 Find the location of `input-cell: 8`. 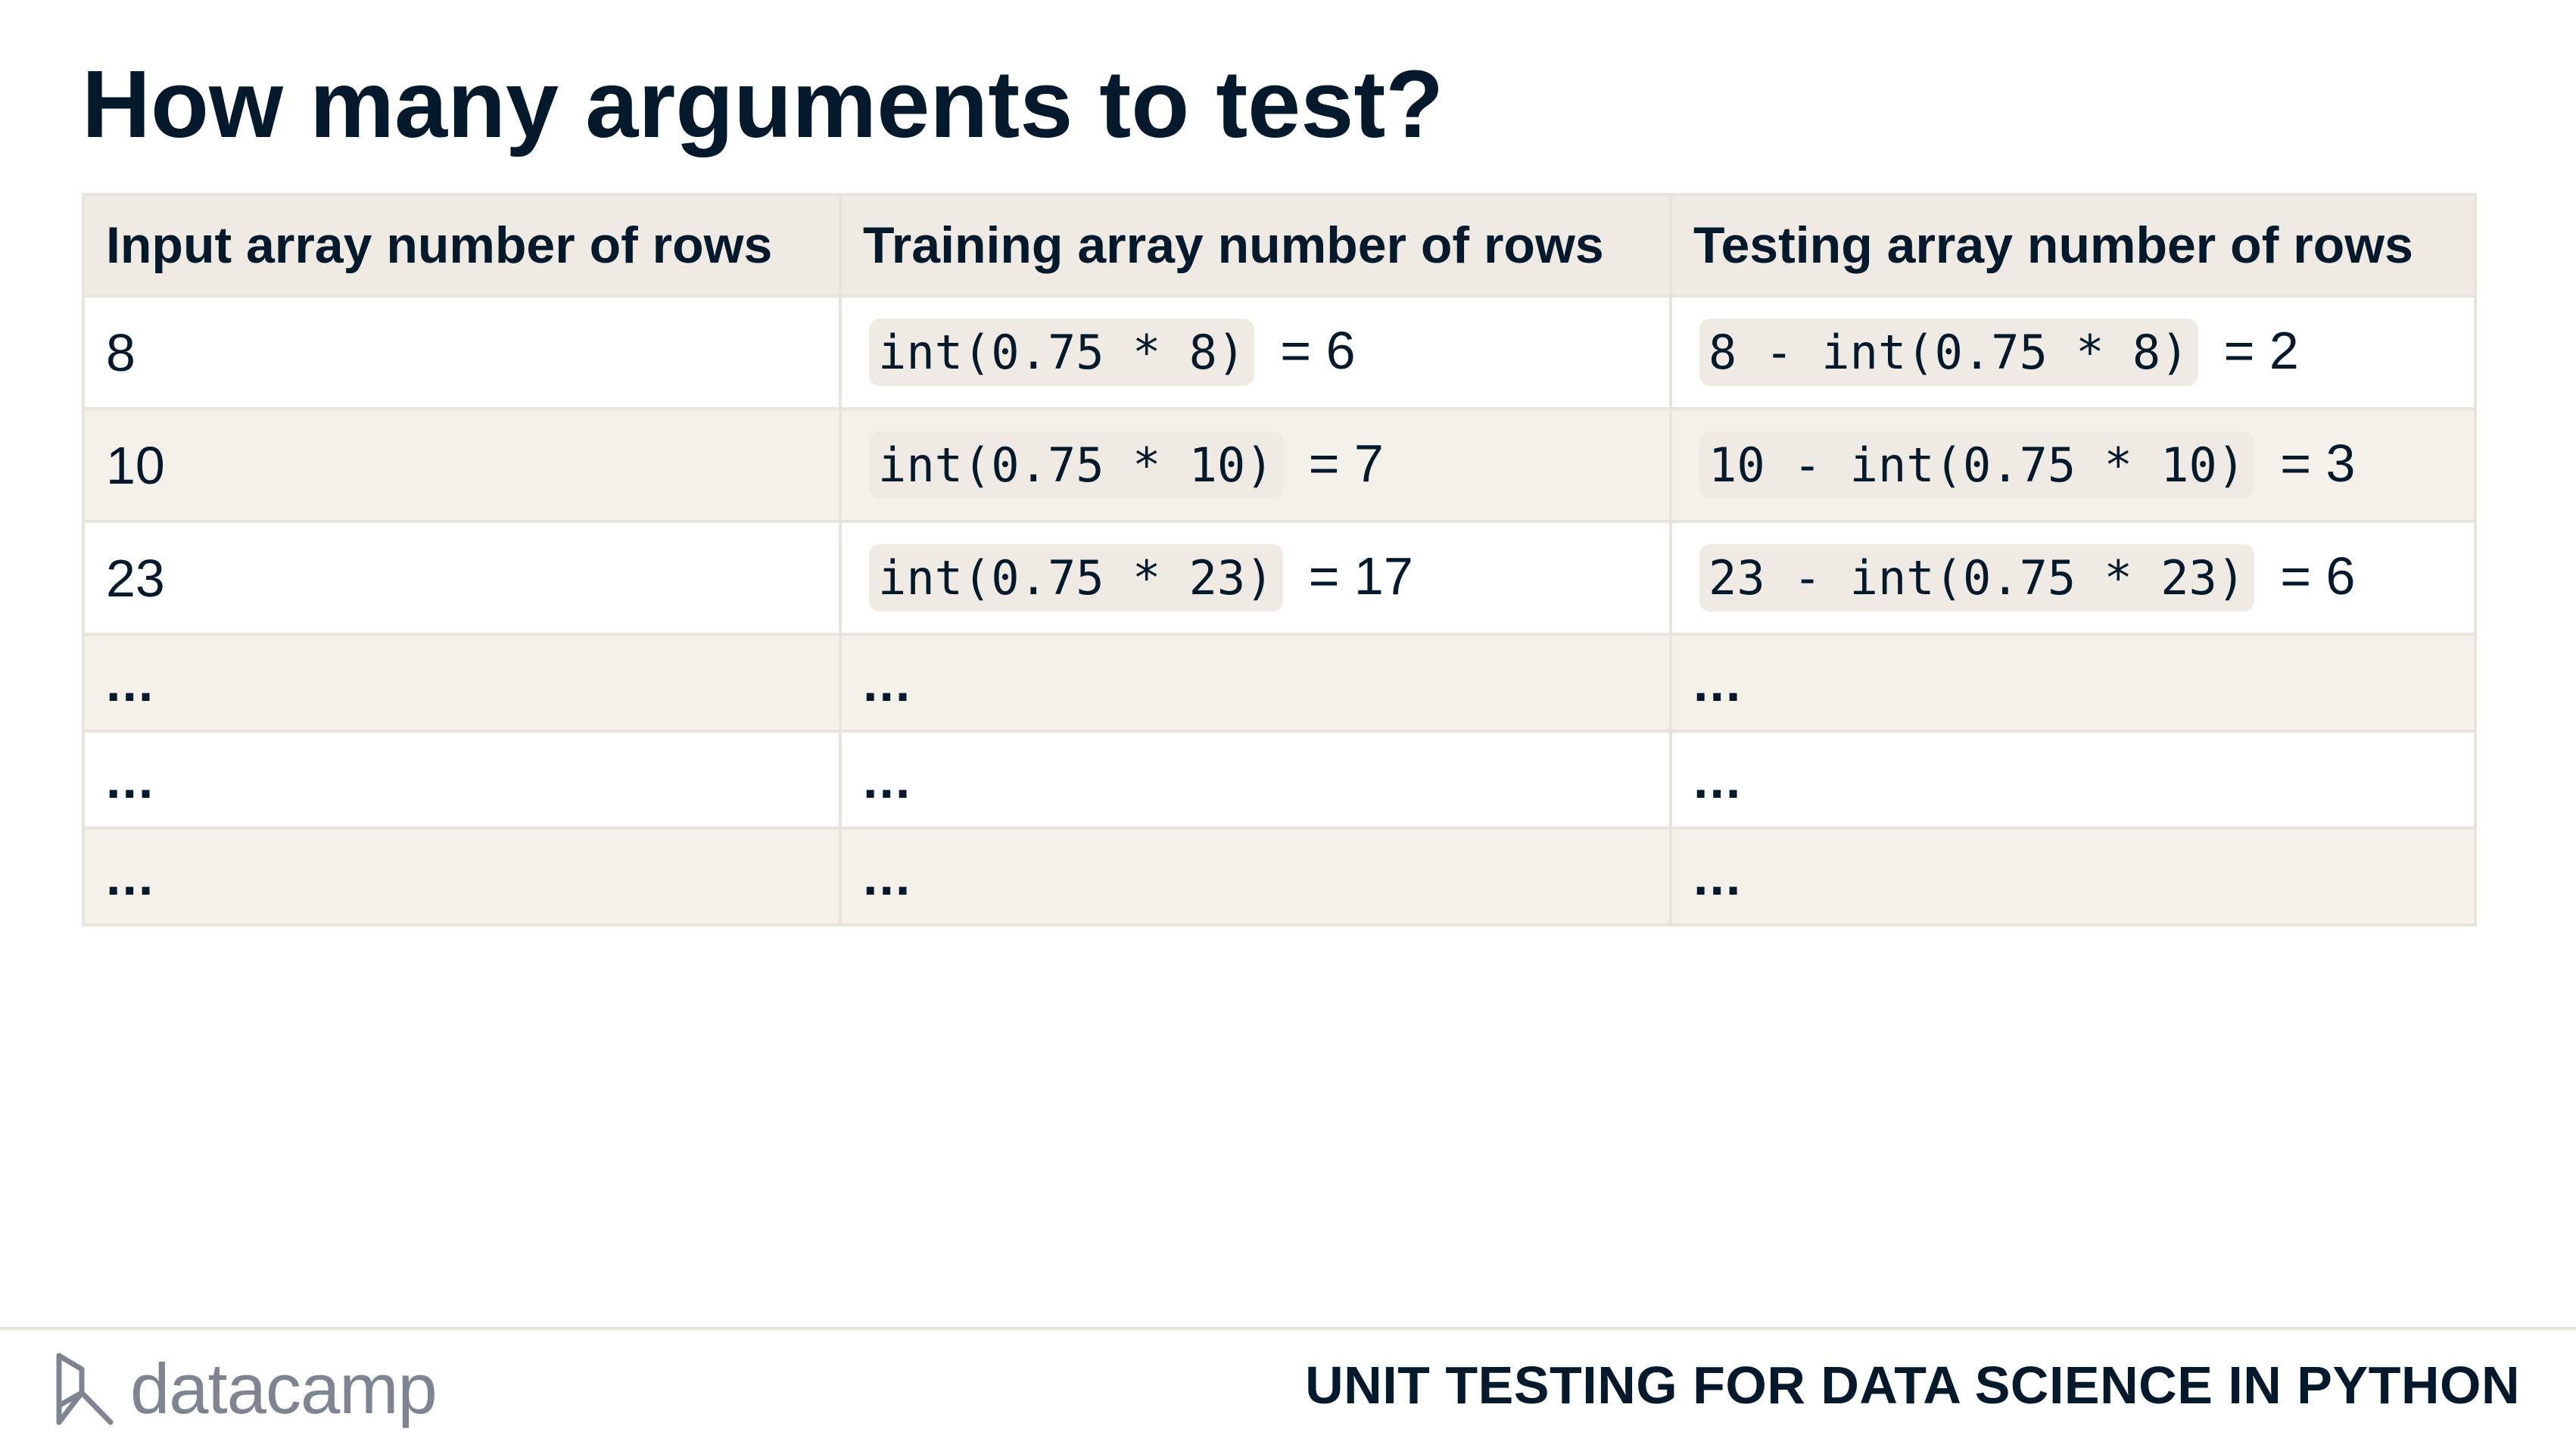

input-cell: 8 is located at coordinates (462, 352).